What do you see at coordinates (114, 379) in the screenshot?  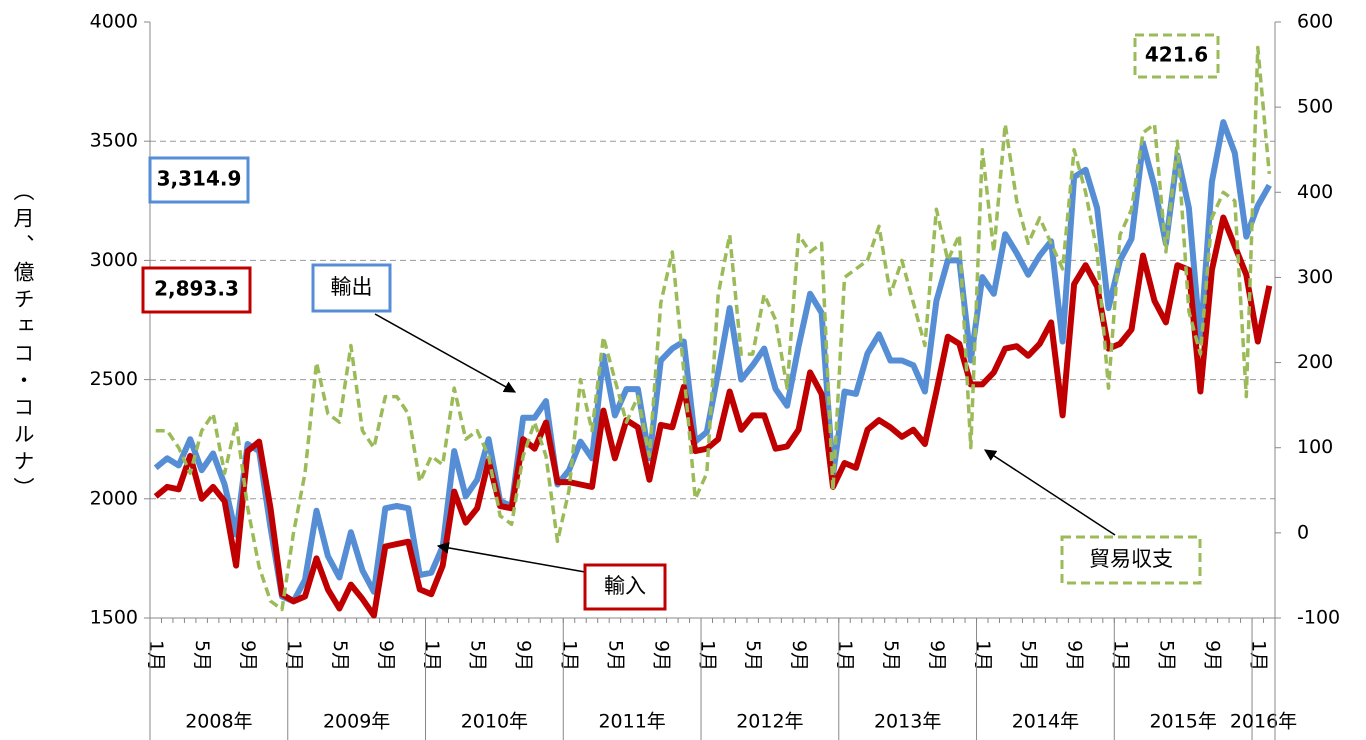 I see `y-tick-label: 2500` at bounding box center [114, 379].